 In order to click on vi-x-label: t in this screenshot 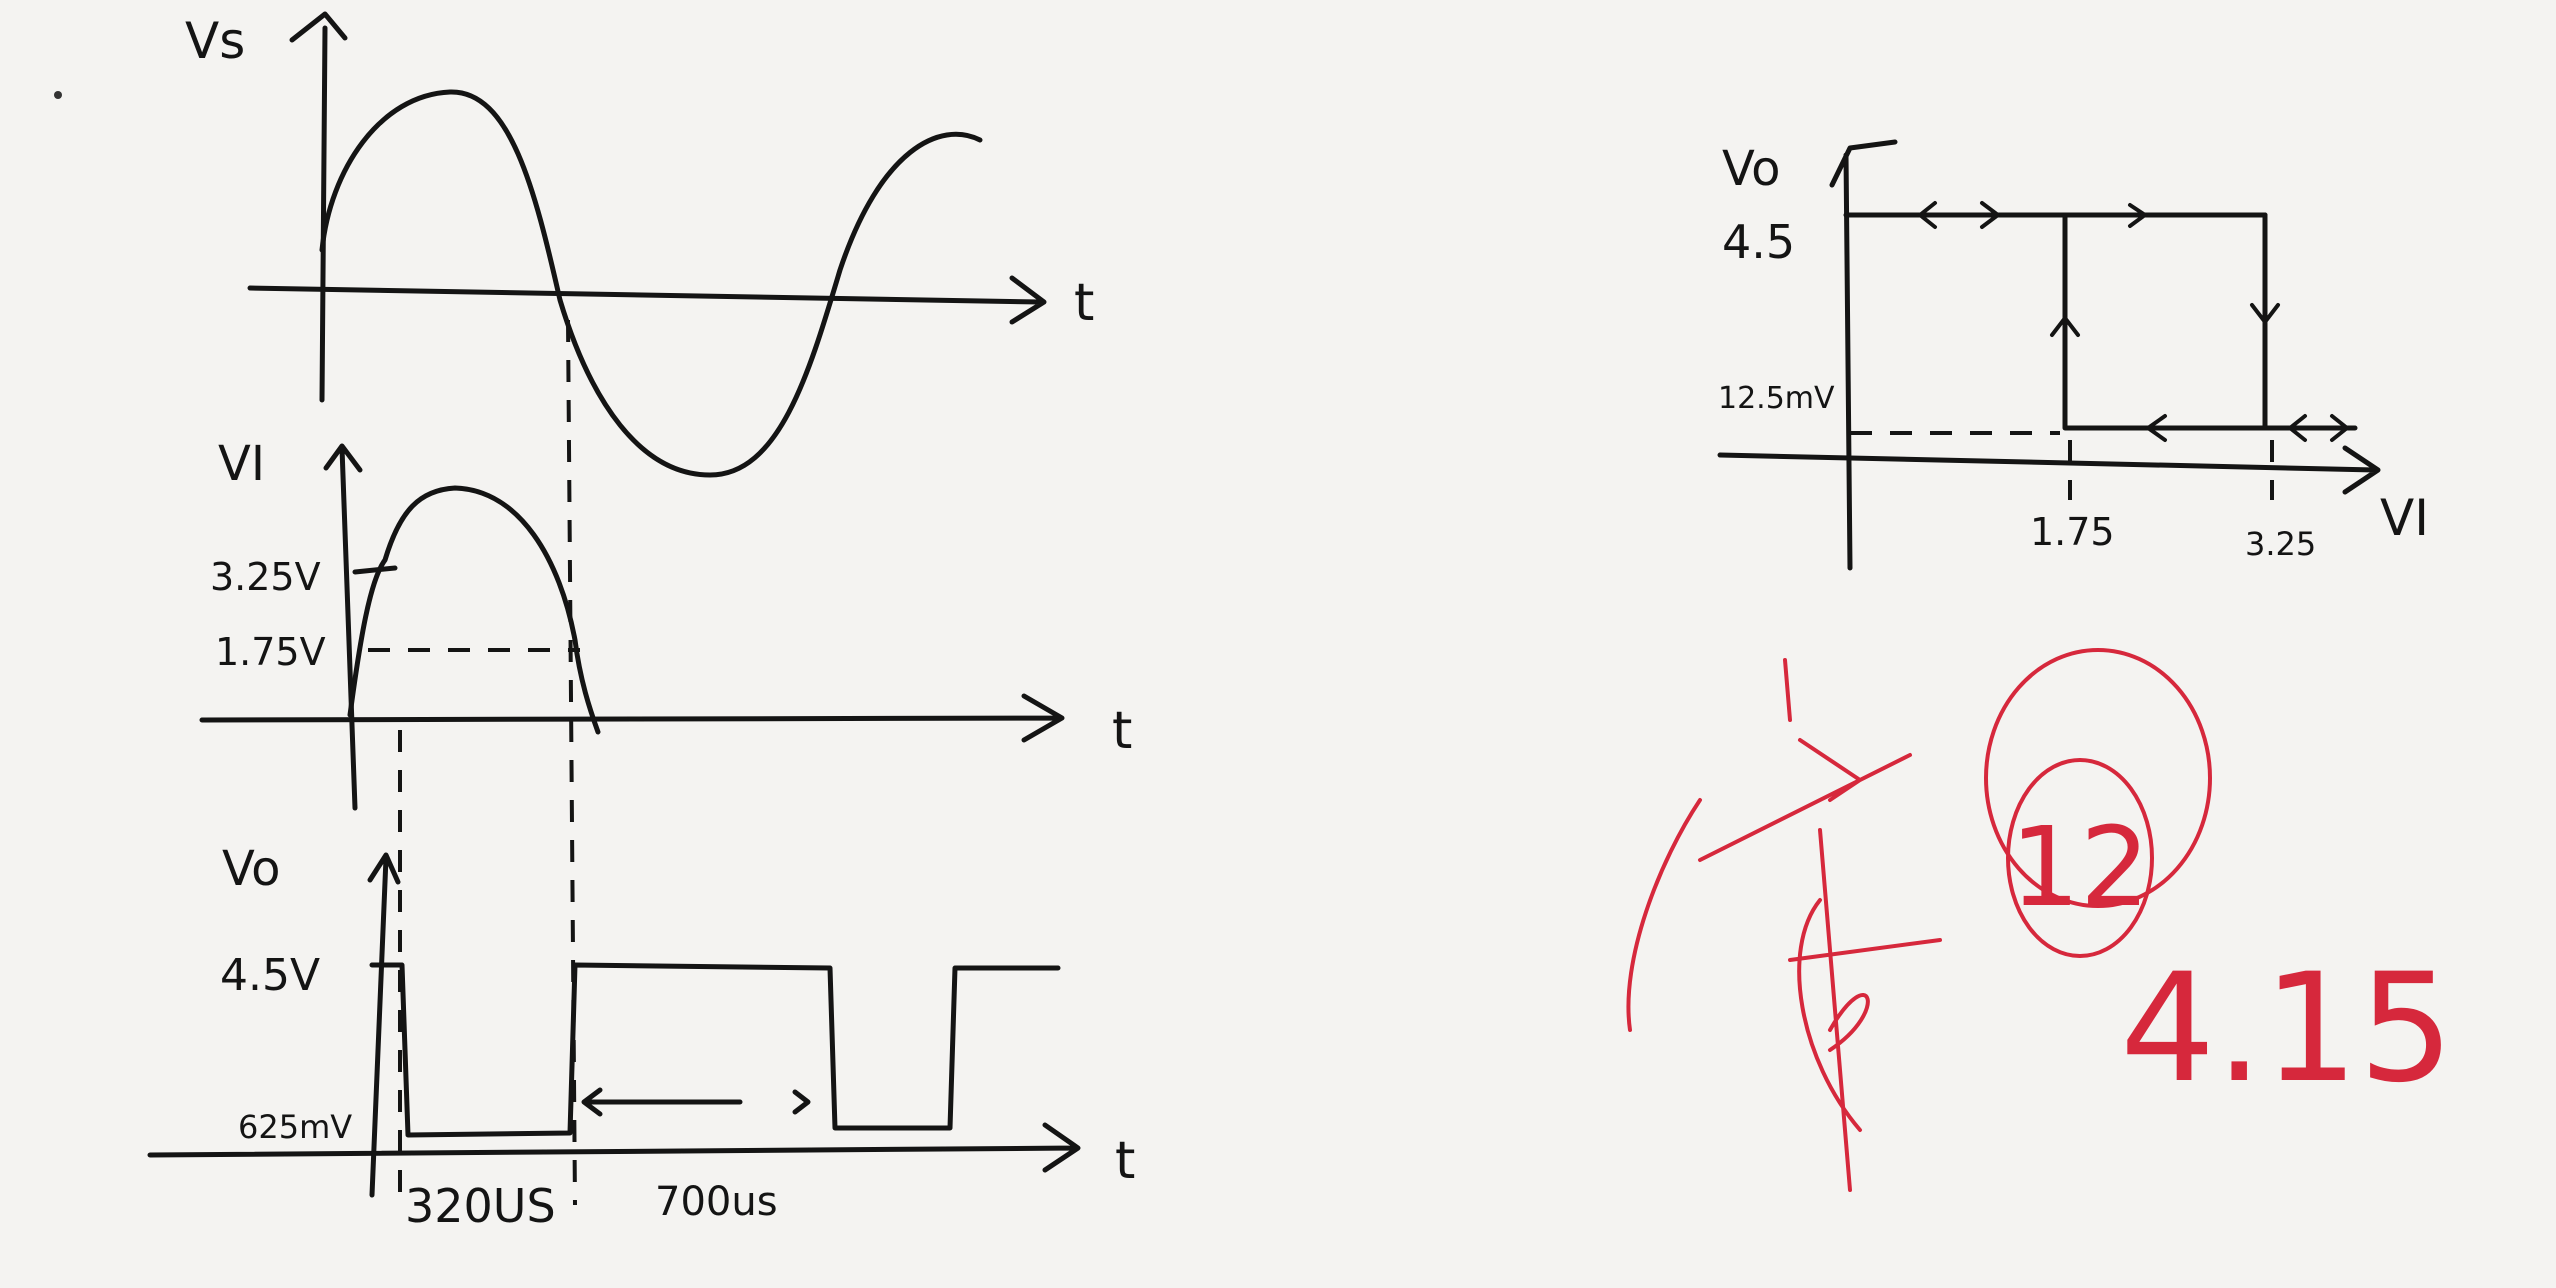, I will do `click(1122, 731)`.